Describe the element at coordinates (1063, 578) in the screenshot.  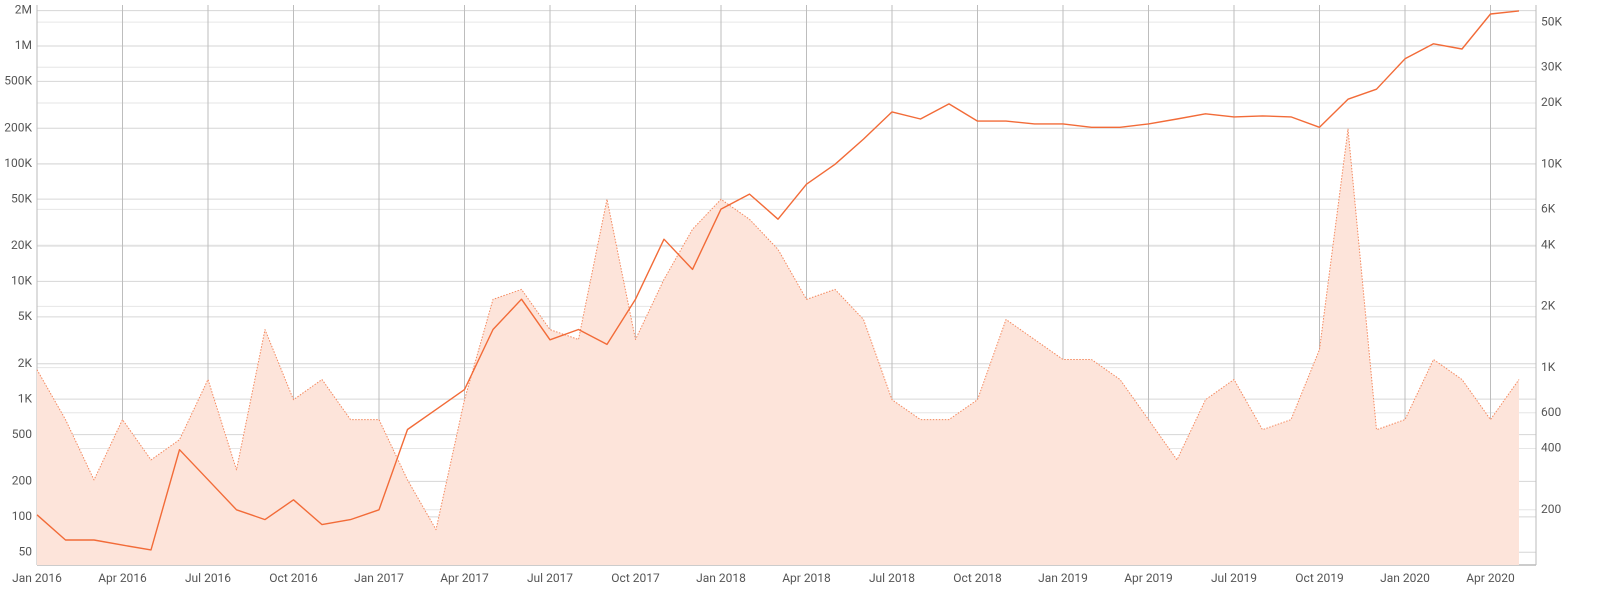
I see `x-tick-label: Jan 2019` at that location.